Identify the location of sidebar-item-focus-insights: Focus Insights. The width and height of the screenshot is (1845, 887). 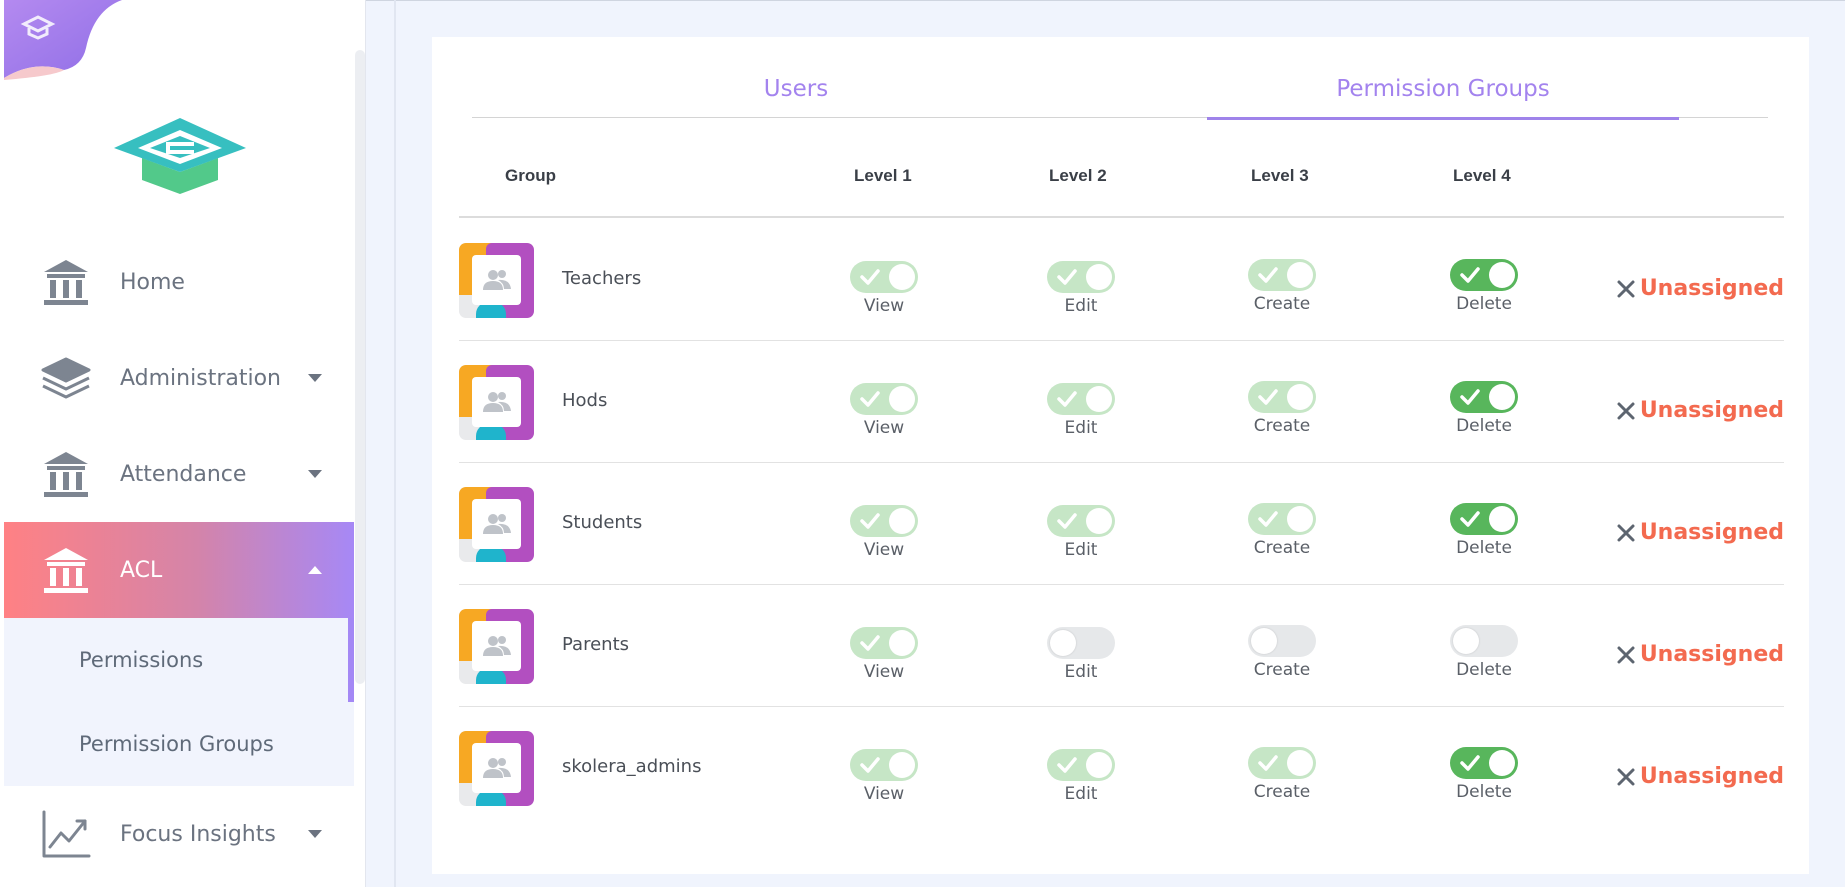
(179, 834).